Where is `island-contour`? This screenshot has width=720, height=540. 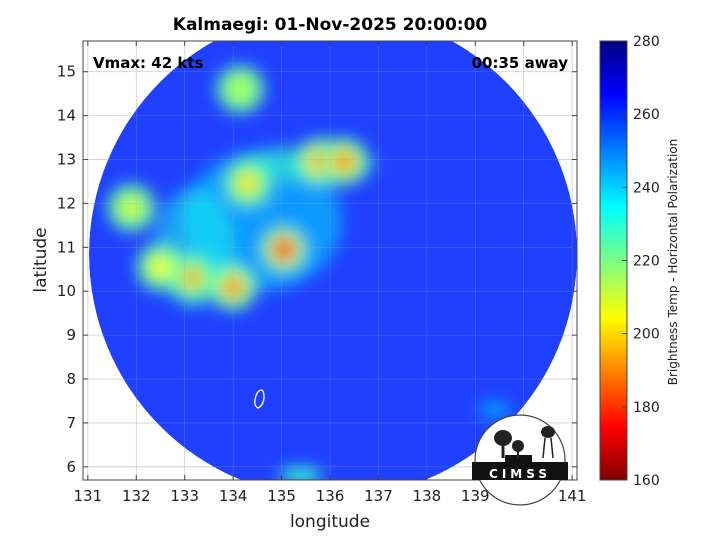 island-contour is located at coordinates (259, 399).